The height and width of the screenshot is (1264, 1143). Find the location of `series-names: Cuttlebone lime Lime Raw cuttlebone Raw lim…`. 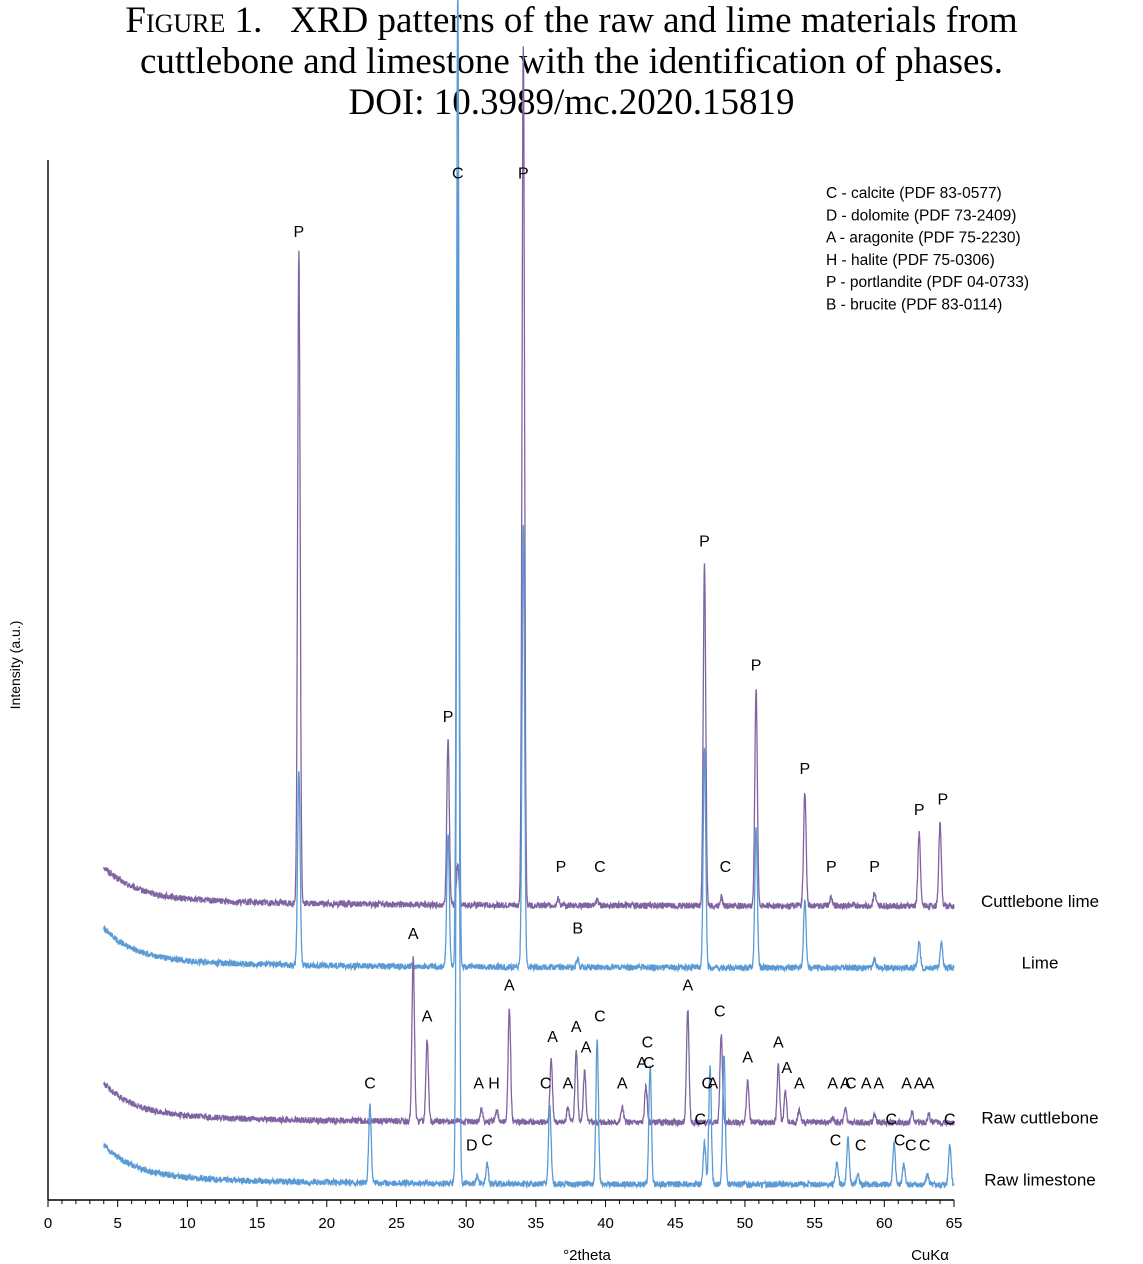

series-names: Cuttlebone lime Lime Raw cuttlebone Raw lim… is located at coordinates (1040, 1041).